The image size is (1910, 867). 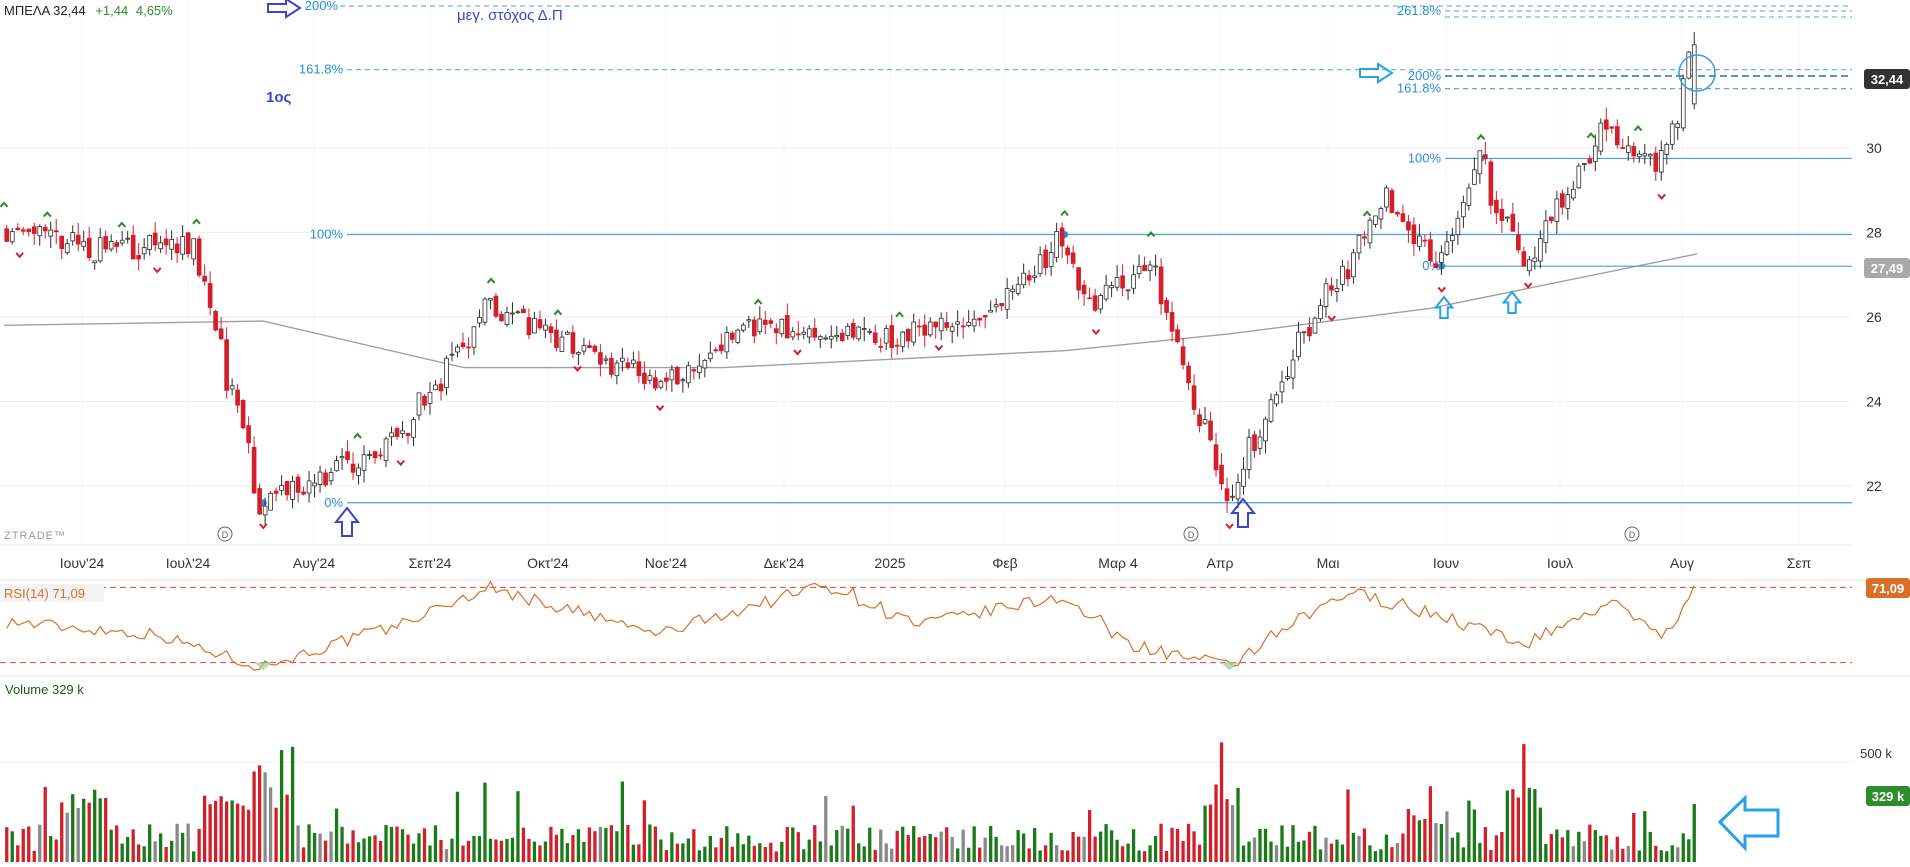 What do you see at coordinates (1874, 486) in the screenshot?
I see `y-tick-label: 22` at bounding box center [1874, 486].